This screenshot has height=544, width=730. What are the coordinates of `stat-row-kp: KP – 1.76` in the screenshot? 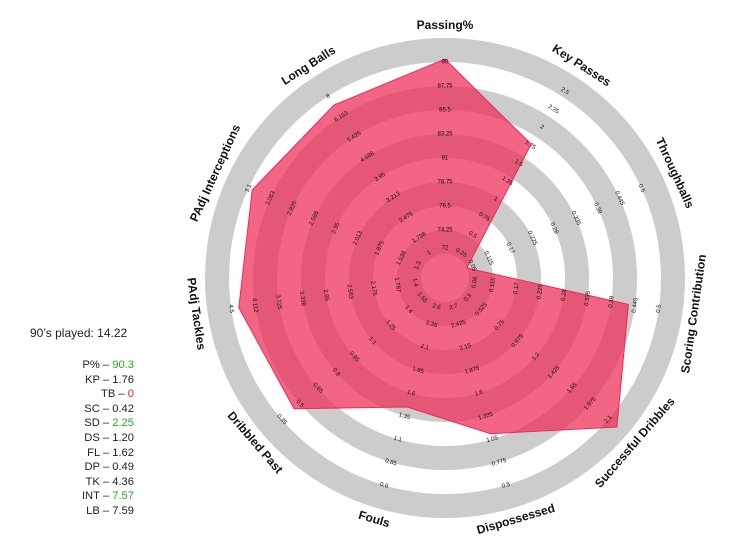 It's located at (82, 380).